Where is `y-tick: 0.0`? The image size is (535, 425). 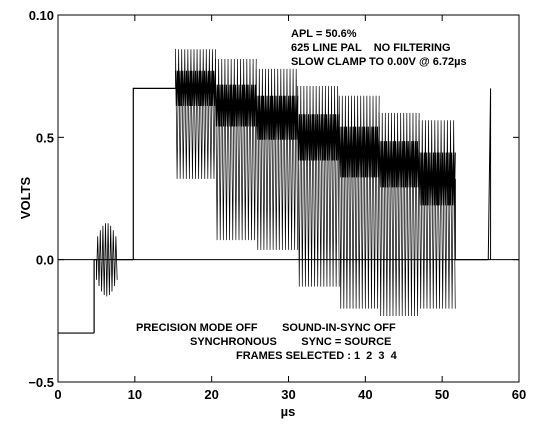 y-tick: 0.0 is located at coordinates (277, 260).